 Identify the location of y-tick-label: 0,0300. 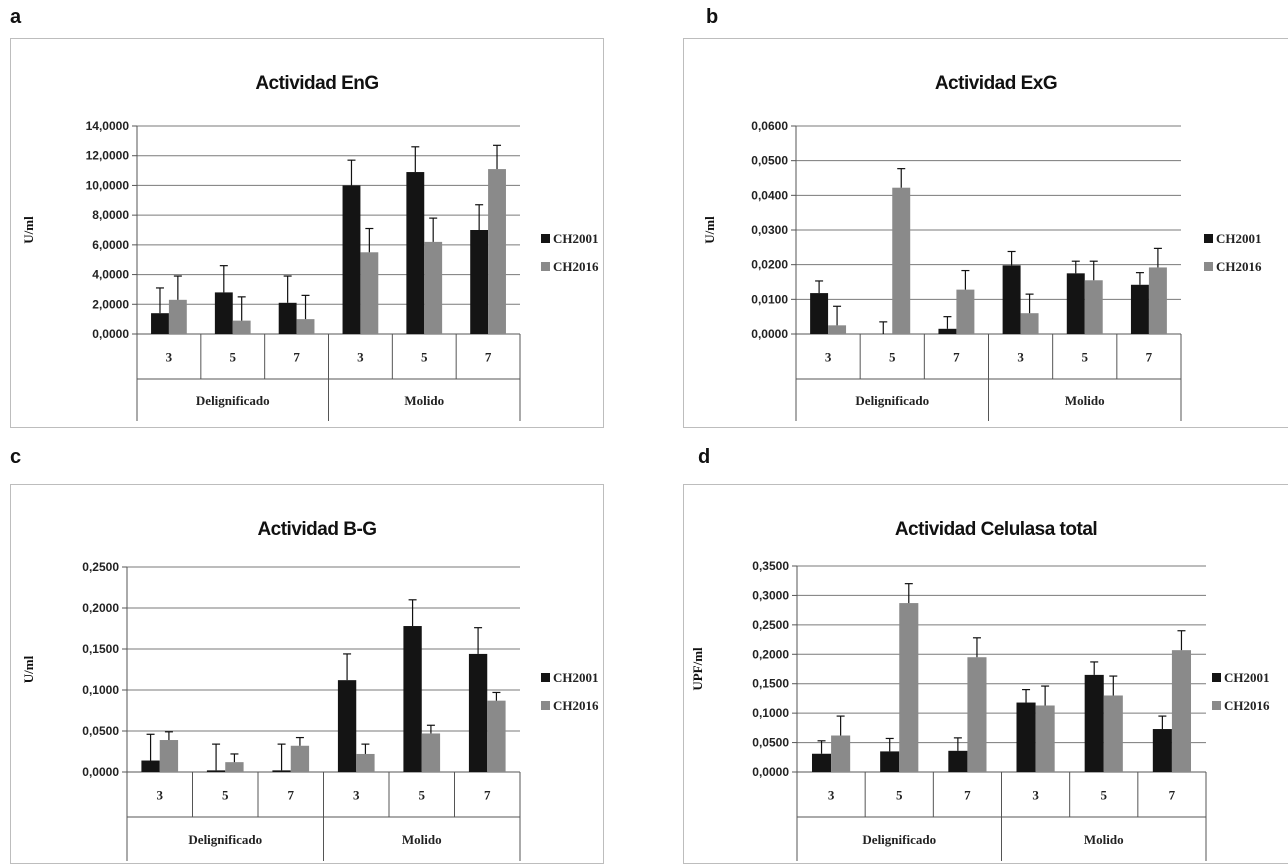
(769, 230).